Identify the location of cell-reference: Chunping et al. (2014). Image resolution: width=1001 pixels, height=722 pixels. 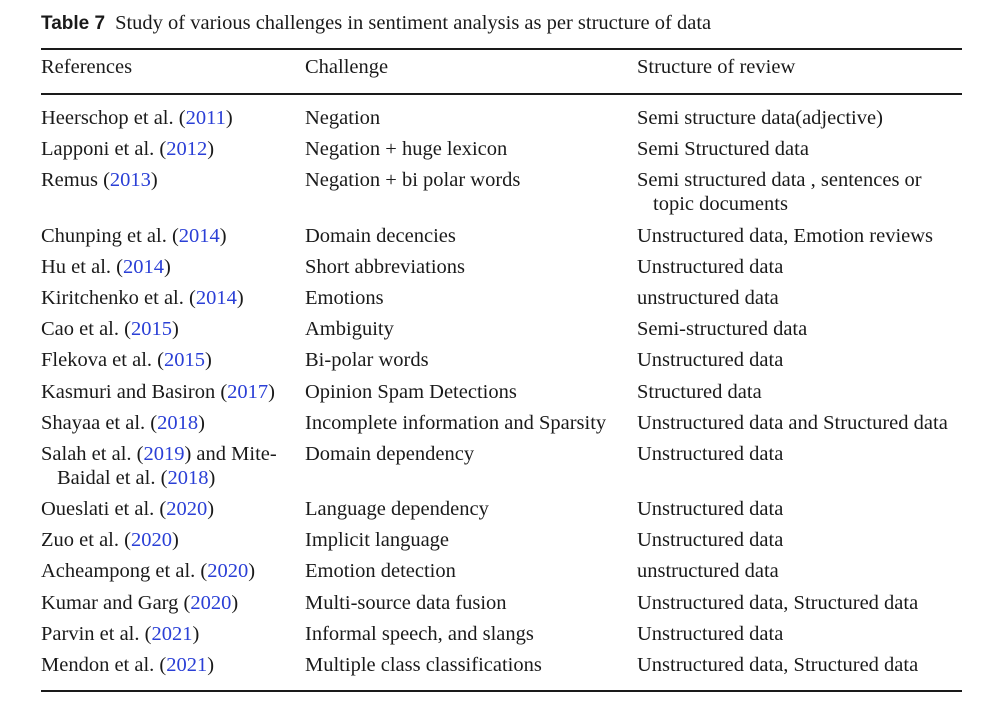
(167, 236).